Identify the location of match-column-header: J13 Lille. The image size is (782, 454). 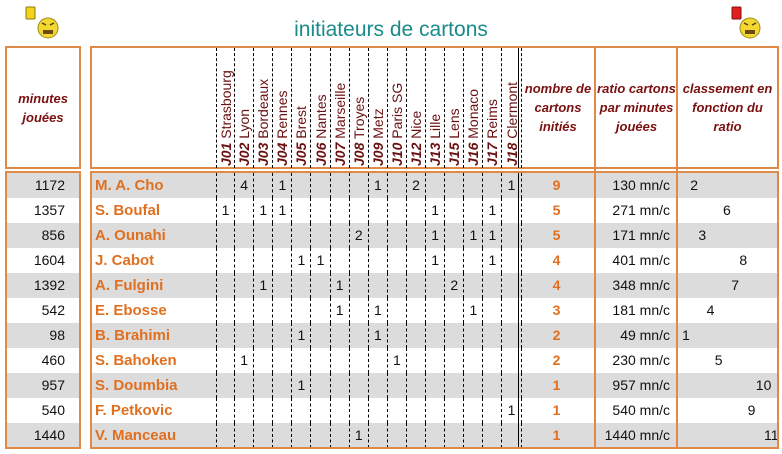
(436, 108).